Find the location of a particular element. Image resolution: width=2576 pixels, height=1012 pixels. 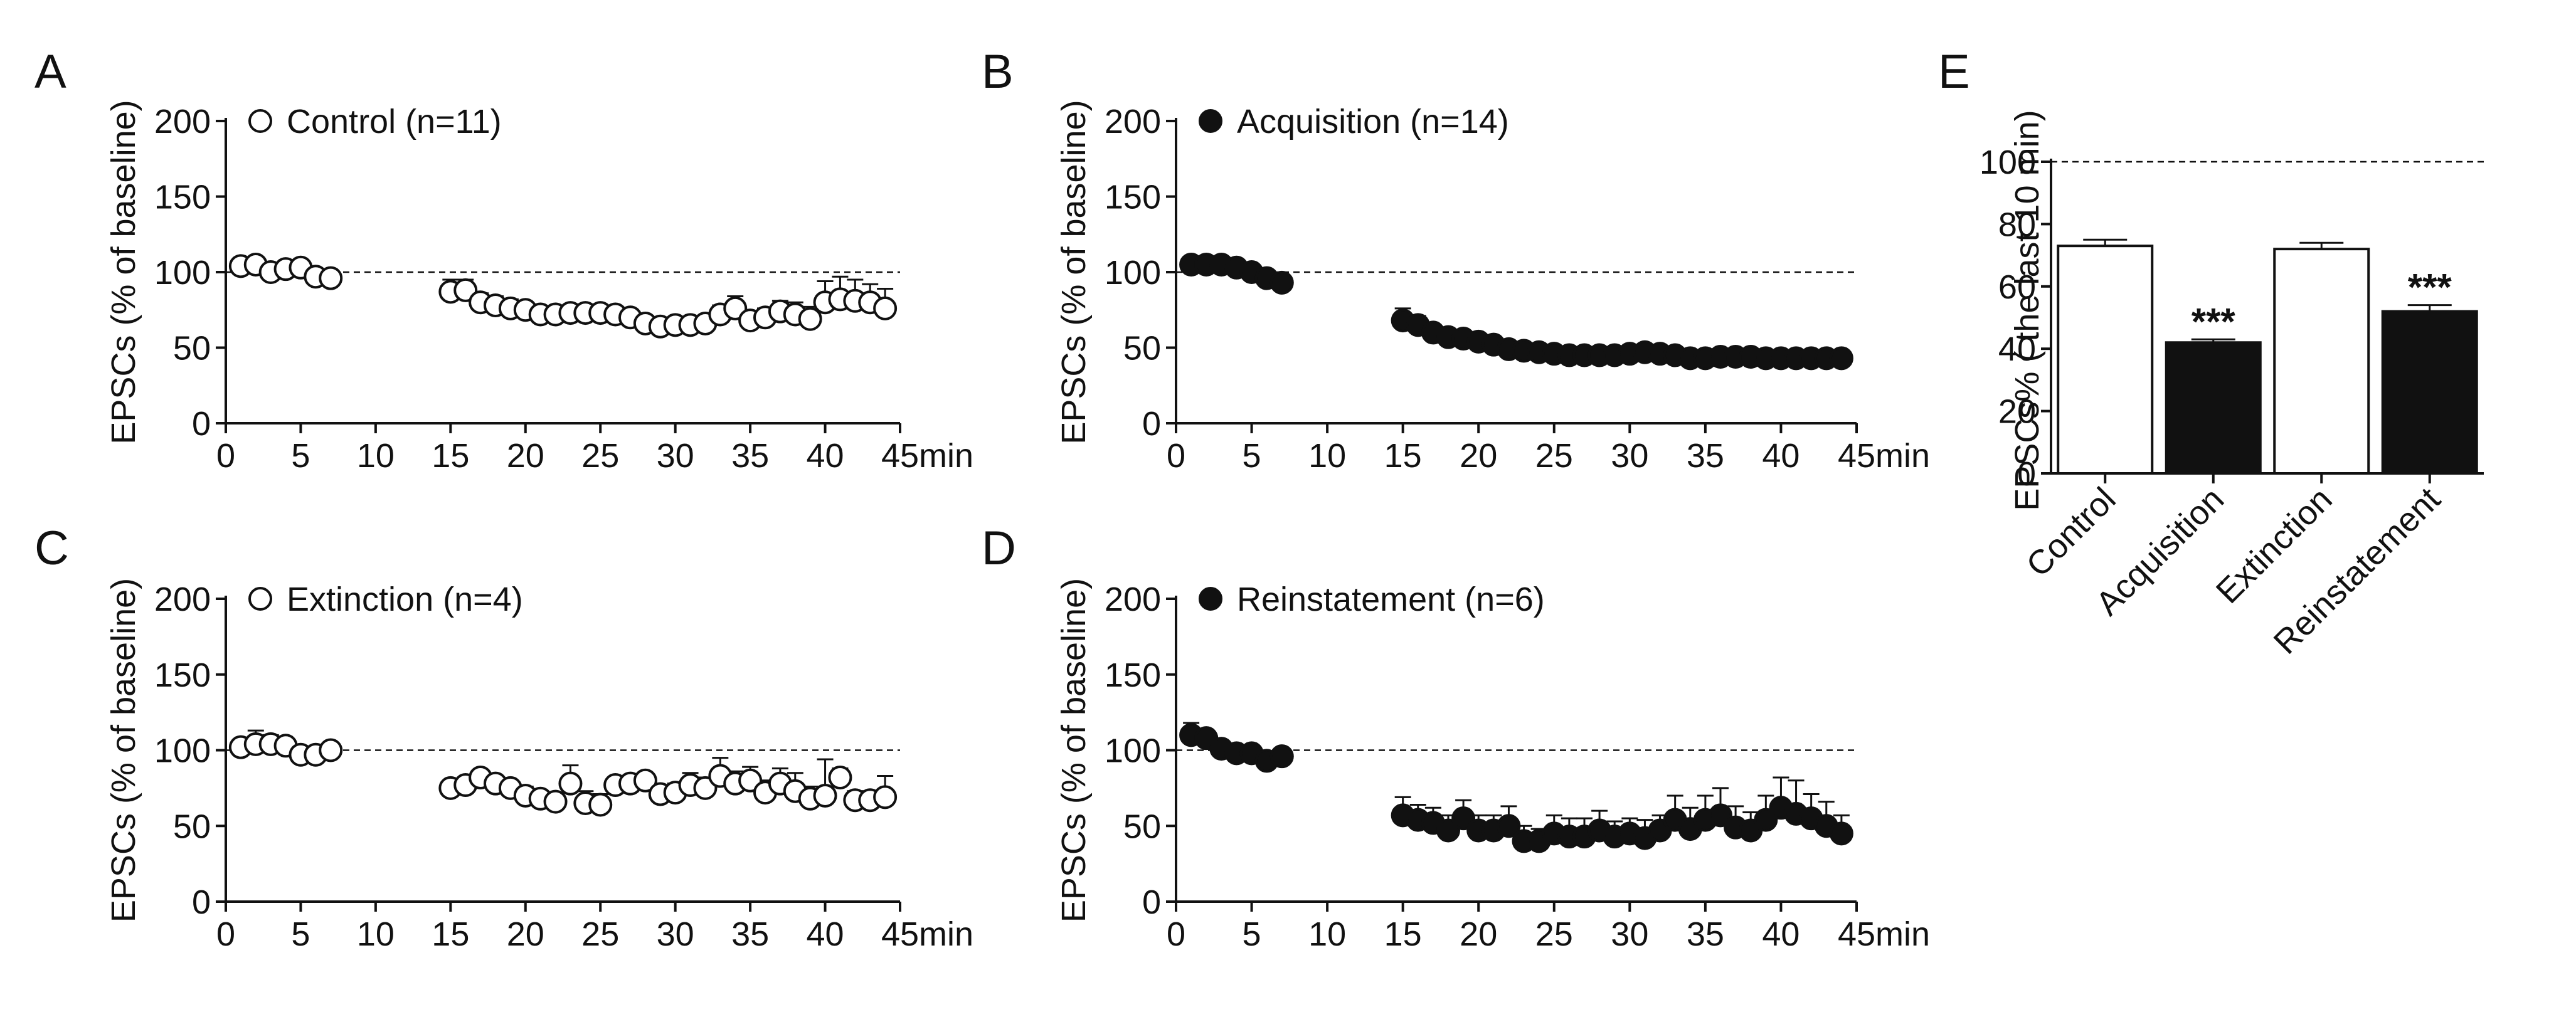

y-tick-label: 60 is located at coordinates (2017, 287).